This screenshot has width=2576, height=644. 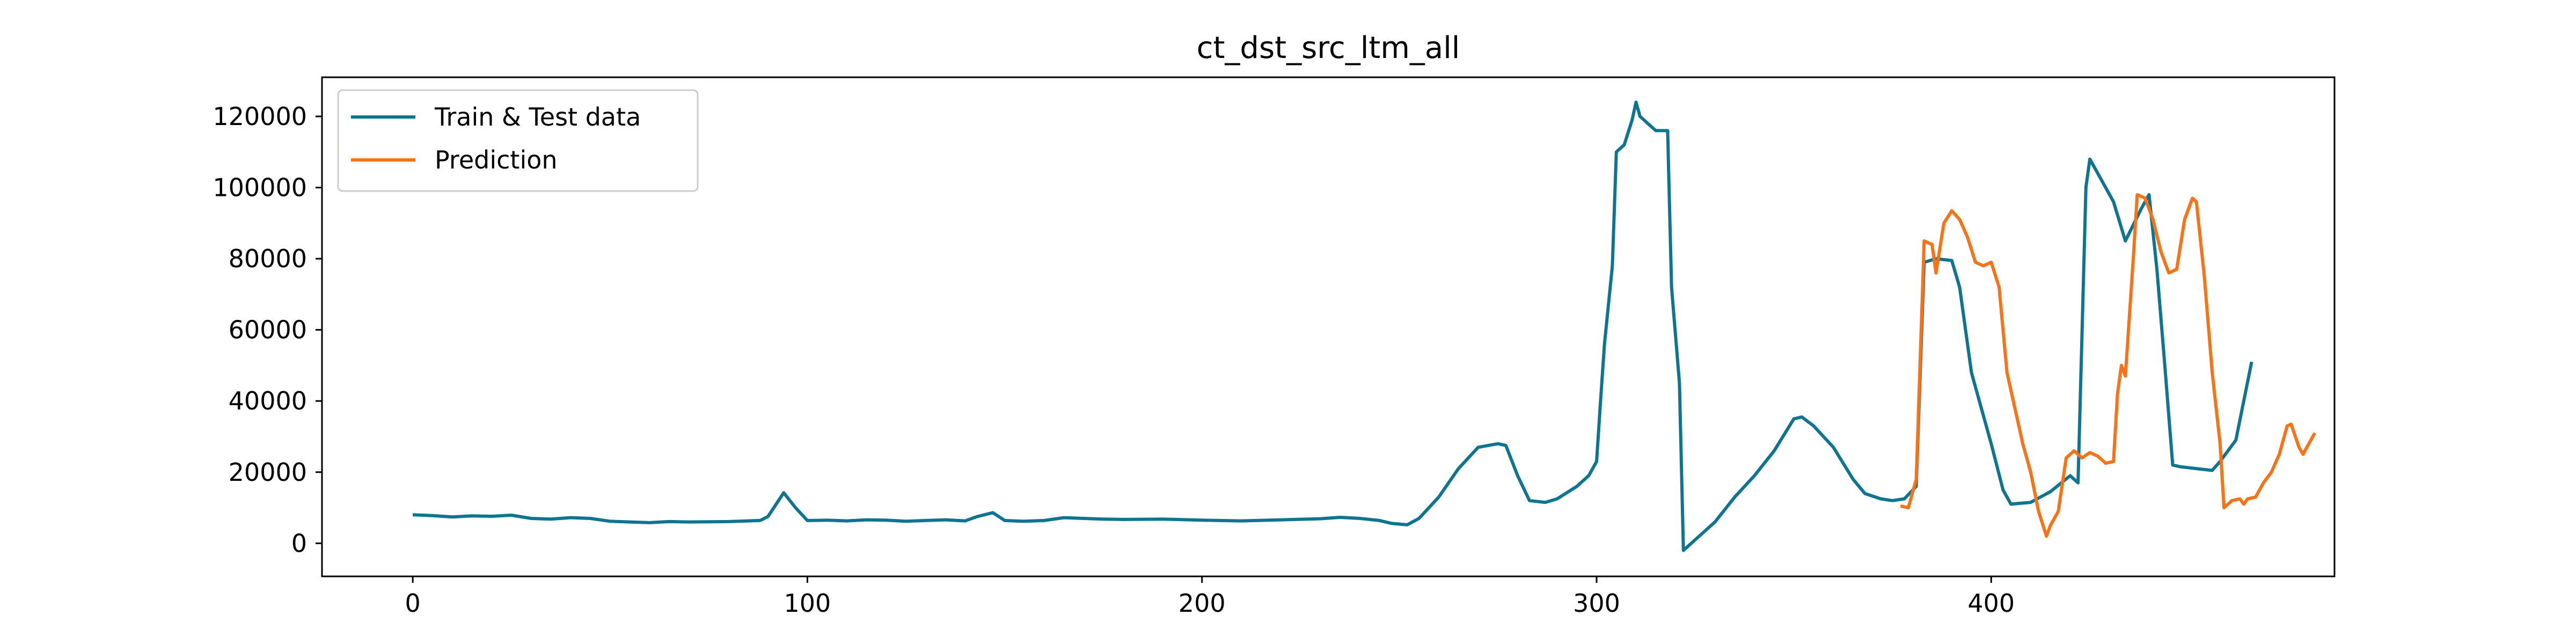 I want to click on y-tick-label: 60000, so click(x=268, y=330).